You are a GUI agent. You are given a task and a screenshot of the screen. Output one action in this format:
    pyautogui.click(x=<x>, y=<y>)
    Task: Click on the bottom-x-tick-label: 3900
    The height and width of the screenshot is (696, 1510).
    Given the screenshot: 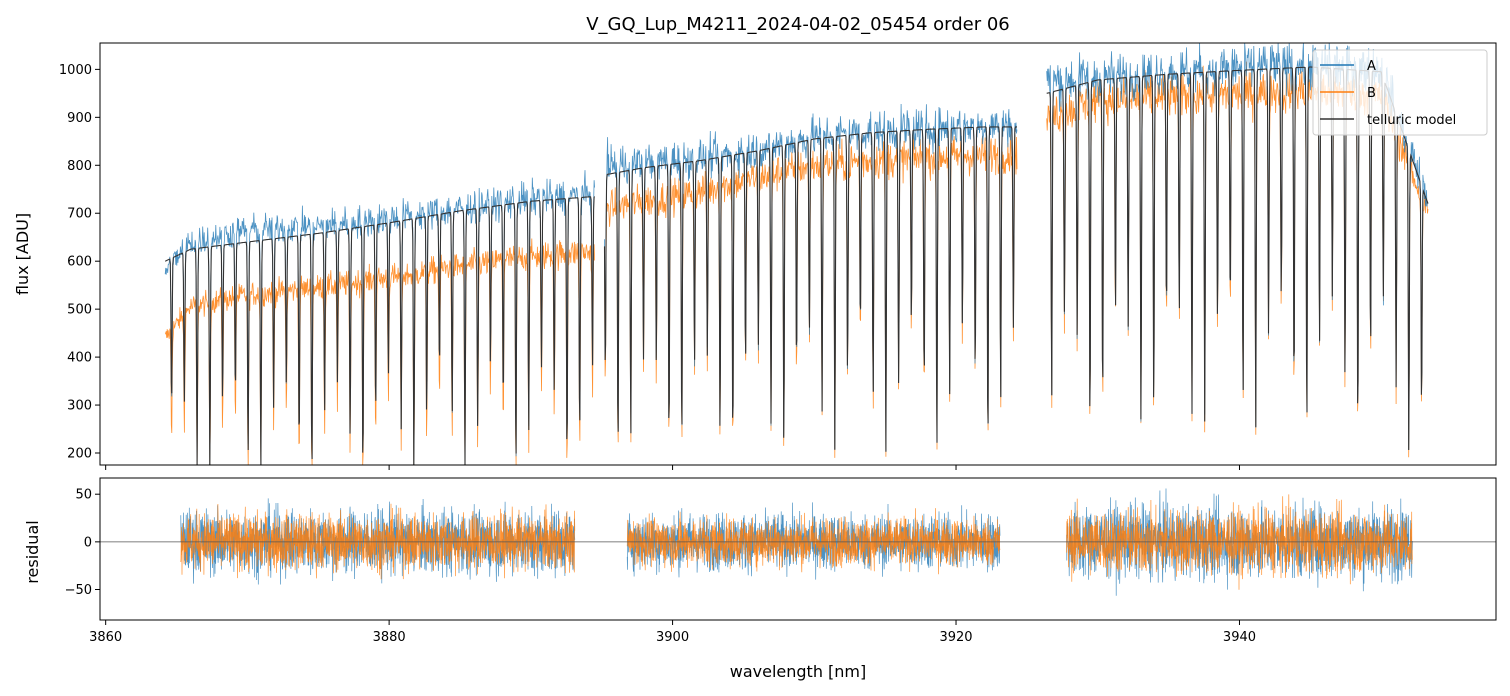 What is the action you would take?
    pyautogui.click(x=672, y=637)
    